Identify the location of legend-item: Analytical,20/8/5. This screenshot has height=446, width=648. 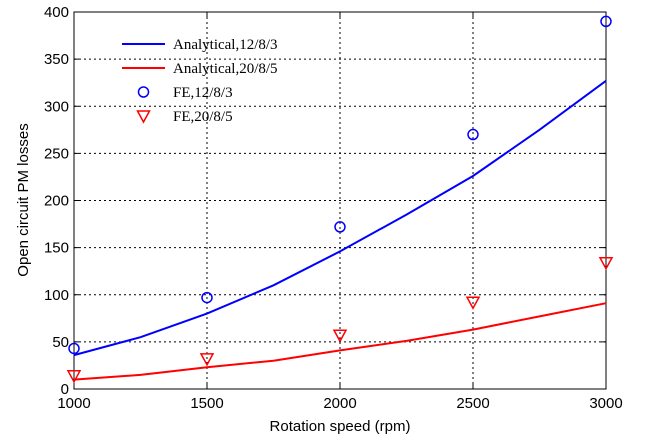
(200, 69).